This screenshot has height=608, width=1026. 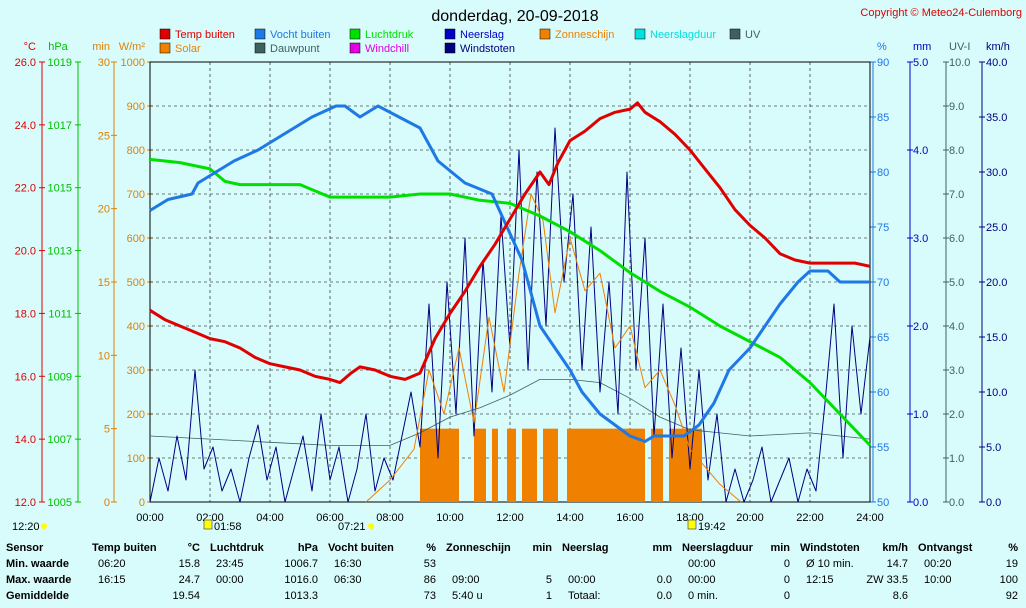 I want to click on start-time-label: 12:20, so click(x=26, y=527).